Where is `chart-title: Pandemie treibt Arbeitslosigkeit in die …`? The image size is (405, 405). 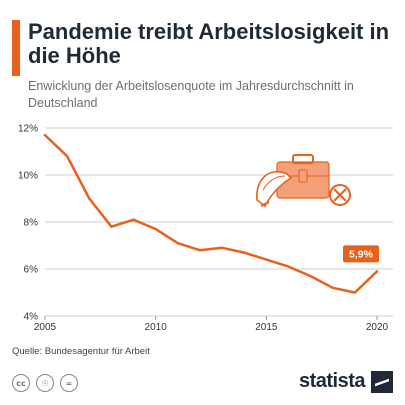 chart-title: Pandemie treibt Arbeitslosigkeit in die … is located at coordinates (209, 43).